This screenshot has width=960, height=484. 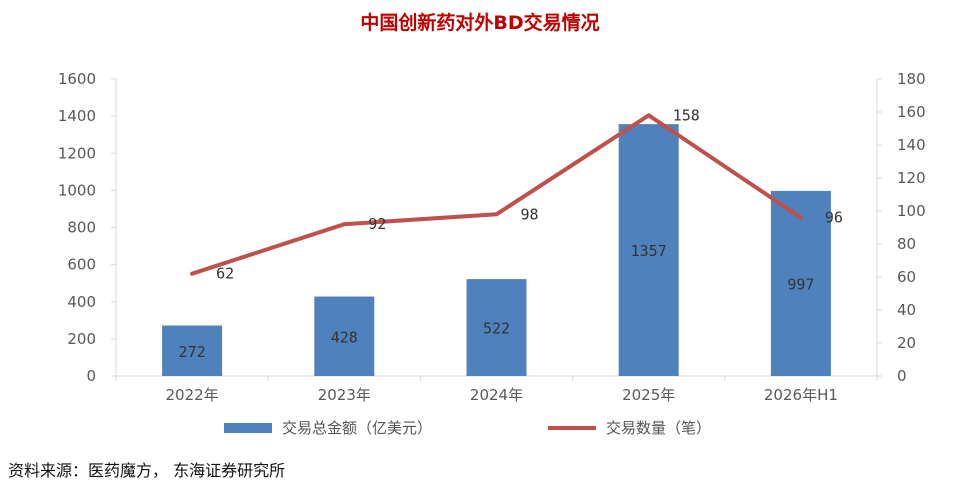 I want to click on line-data-label: 96, so click(x=834, y=218).